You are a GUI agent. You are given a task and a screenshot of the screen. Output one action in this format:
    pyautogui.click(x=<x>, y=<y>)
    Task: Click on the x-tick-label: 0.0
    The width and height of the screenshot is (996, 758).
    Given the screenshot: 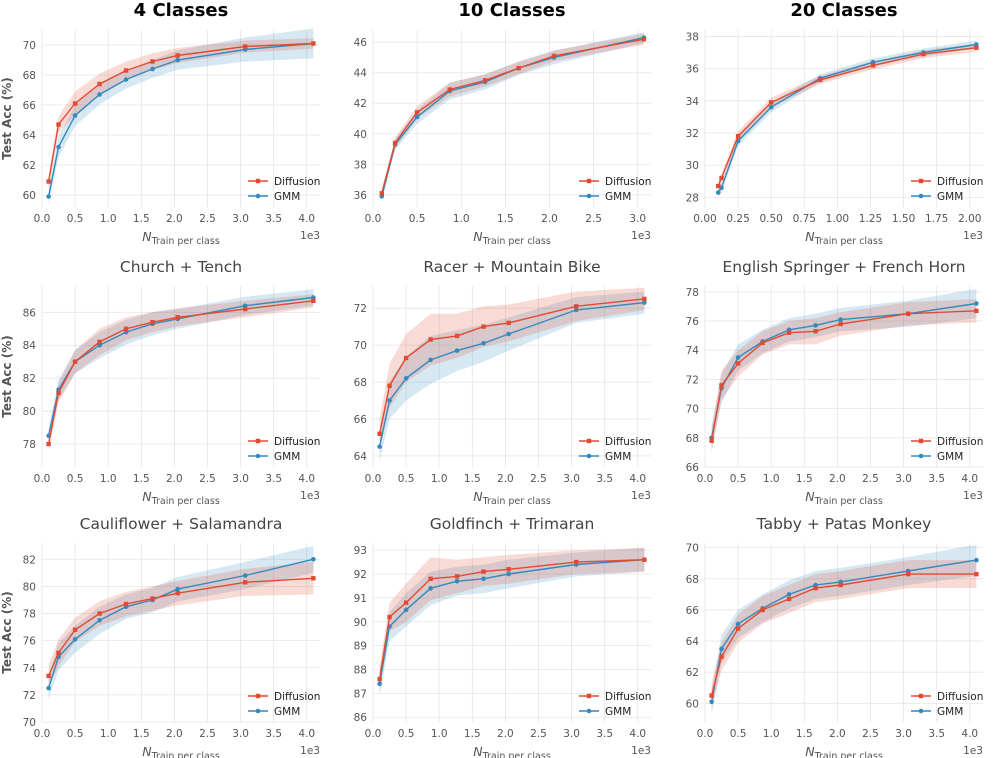 What is the action you would take?
    pyautogui.click(x=705, y=734)
    